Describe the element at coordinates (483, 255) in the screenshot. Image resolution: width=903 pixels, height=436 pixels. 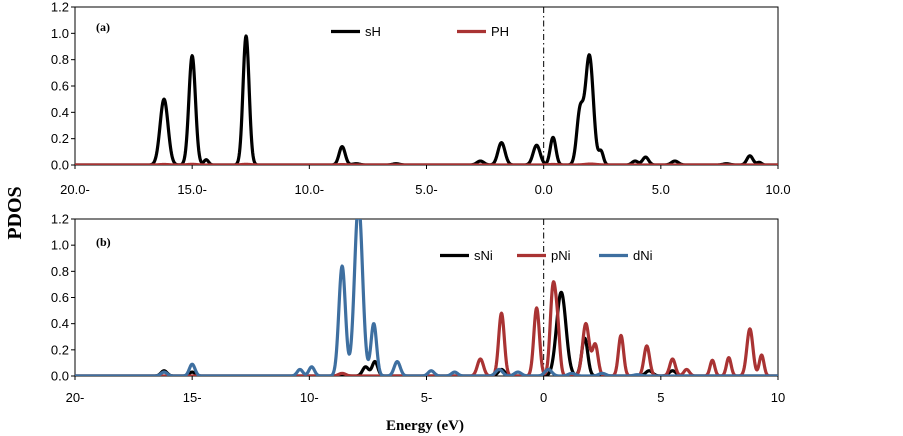
I see `legend-label-sni: sNi` at that location.